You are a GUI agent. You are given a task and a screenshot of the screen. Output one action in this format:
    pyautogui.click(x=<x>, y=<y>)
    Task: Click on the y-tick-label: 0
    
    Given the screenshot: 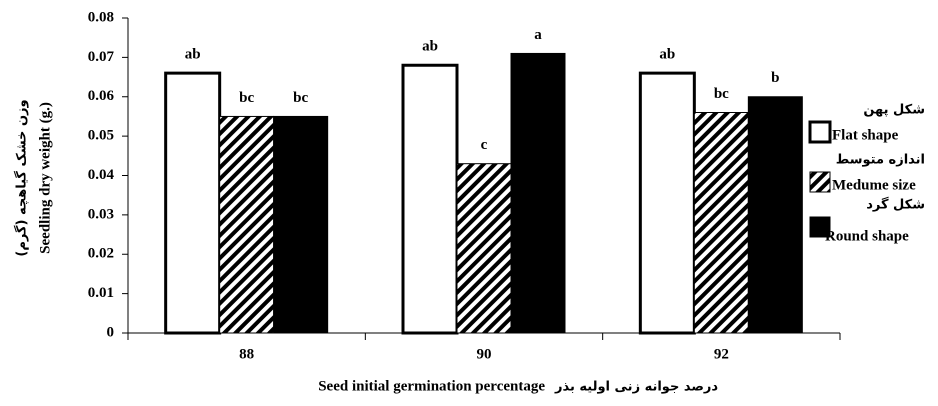 What is the action you would take?
    pyautogui.click(x=111, y=332)
    